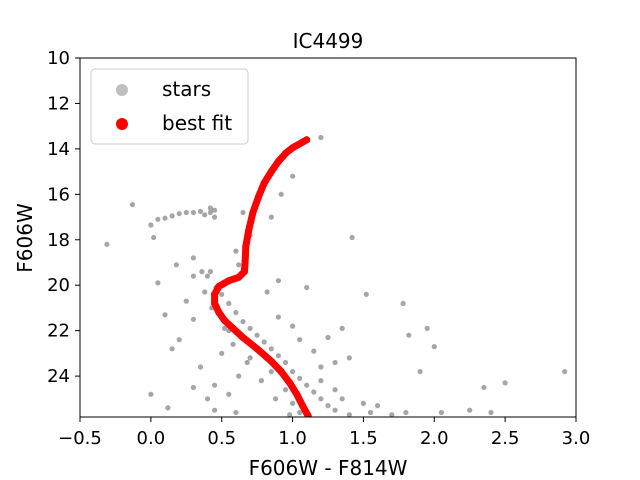 The height and width of the screenshot is (480, 640). I want to click on y-tick-label: 12, so click(58, 103).